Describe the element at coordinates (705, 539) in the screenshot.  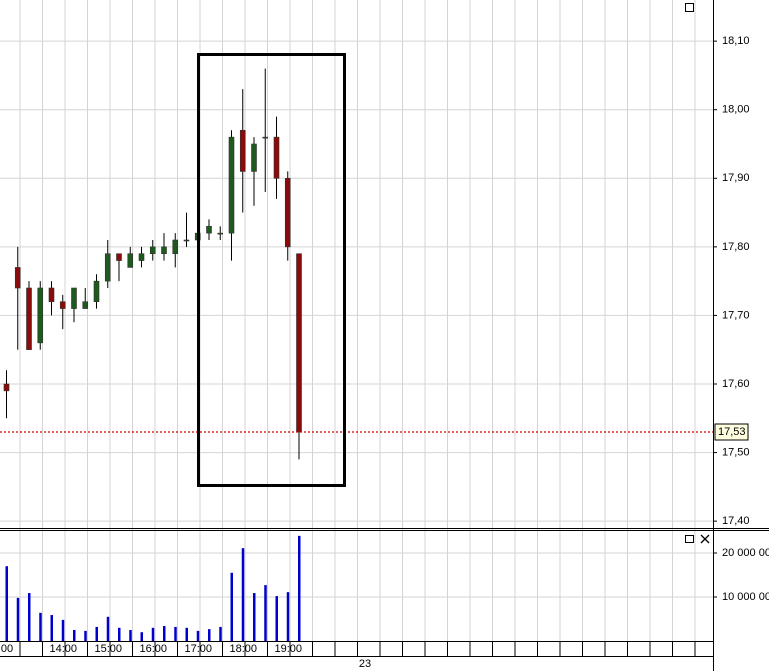
I see `close-icon` at that location.